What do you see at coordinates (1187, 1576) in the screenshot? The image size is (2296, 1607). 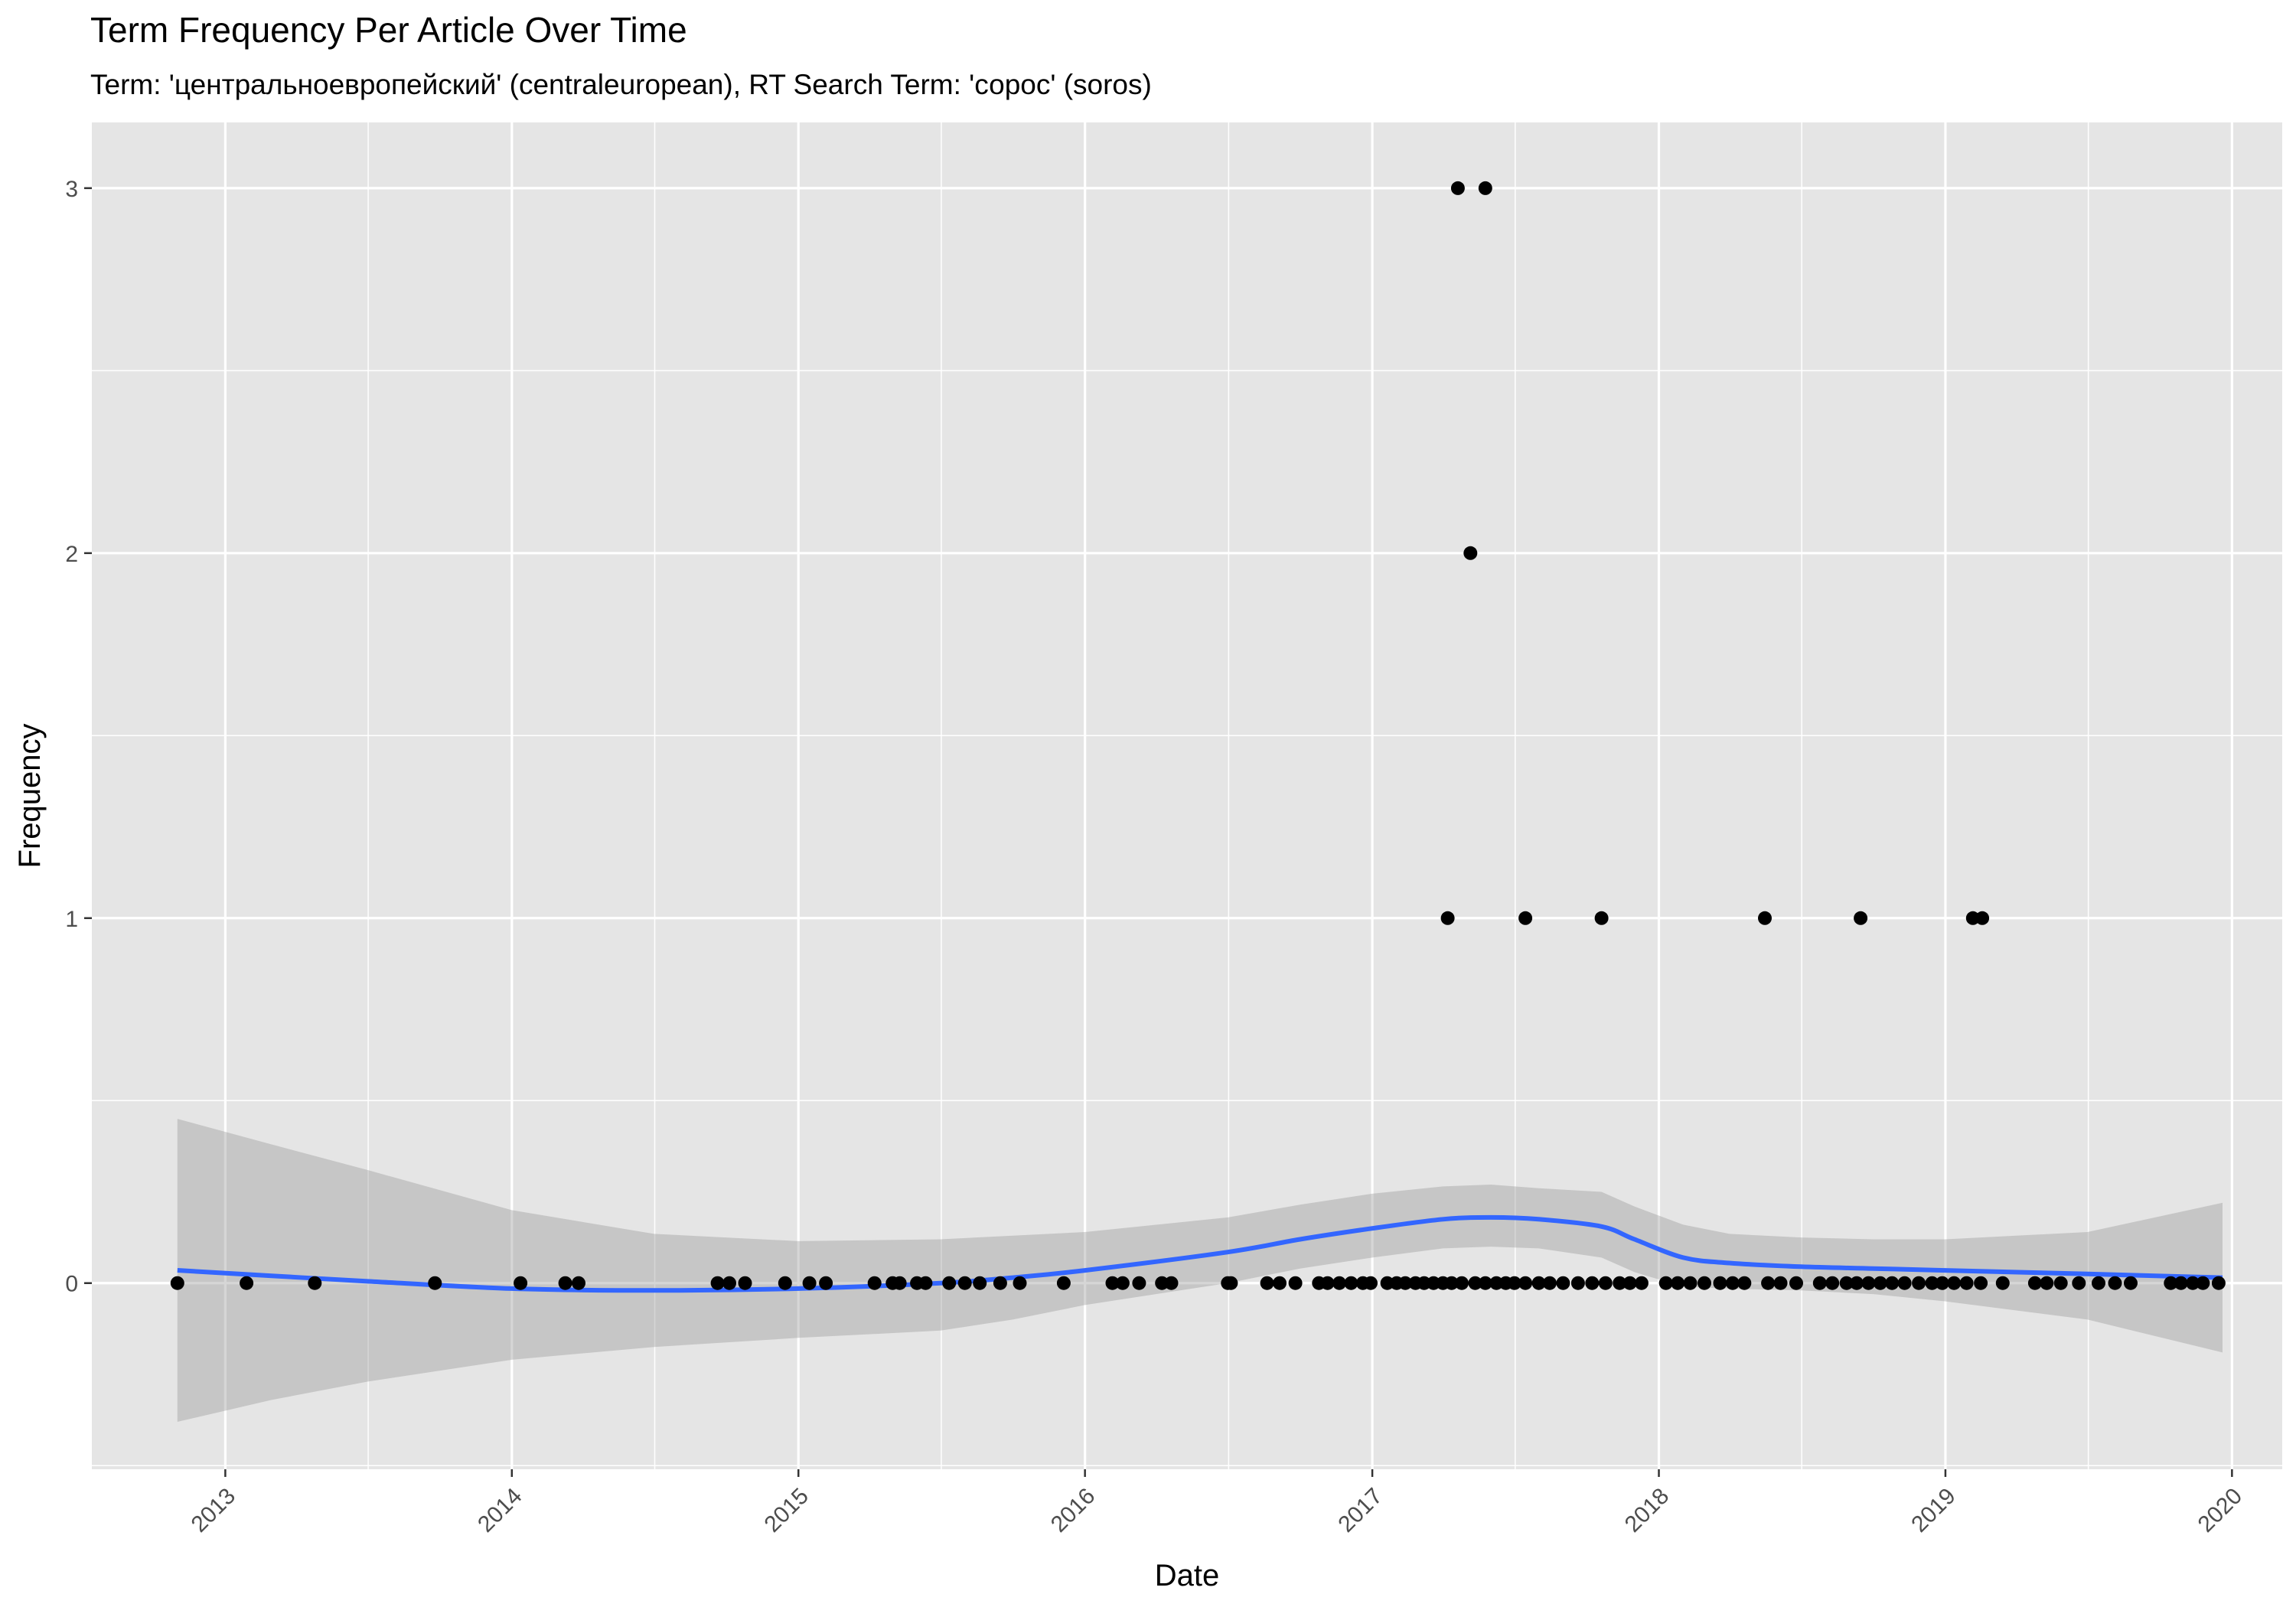 I see `x-axis-title: Date` at bounding box center [1187, 1576].